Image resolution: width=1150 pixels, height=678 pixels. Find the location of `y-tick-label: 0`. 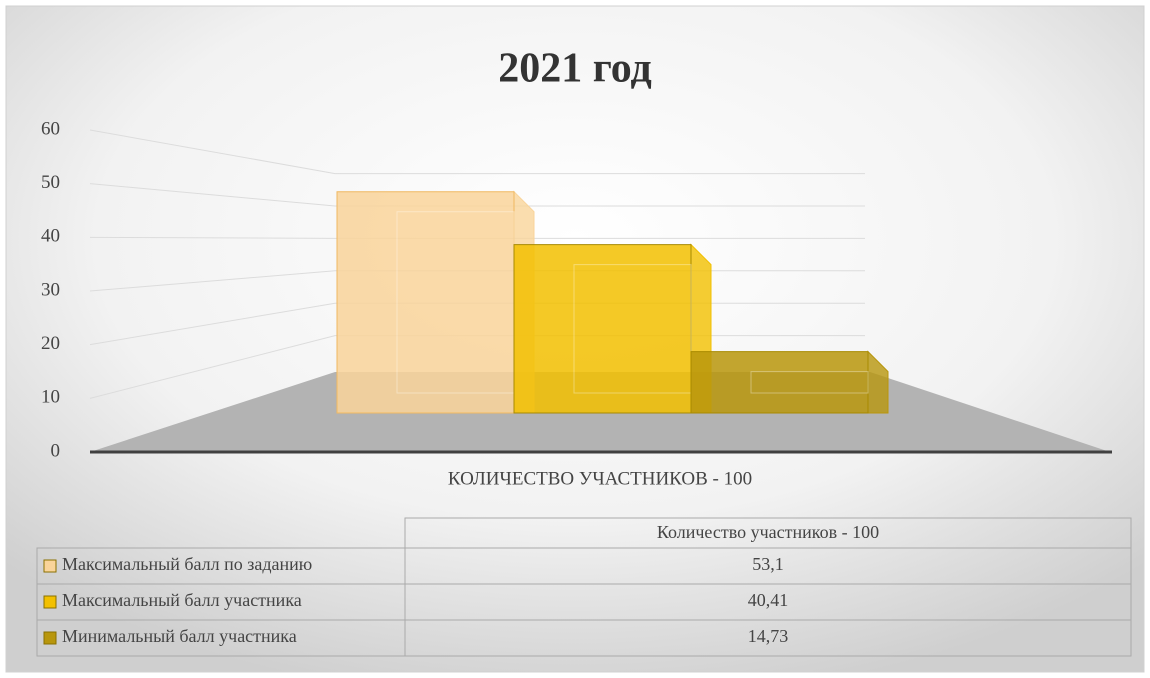

y-tick-label: 0 is located at coordinates (56, 450).